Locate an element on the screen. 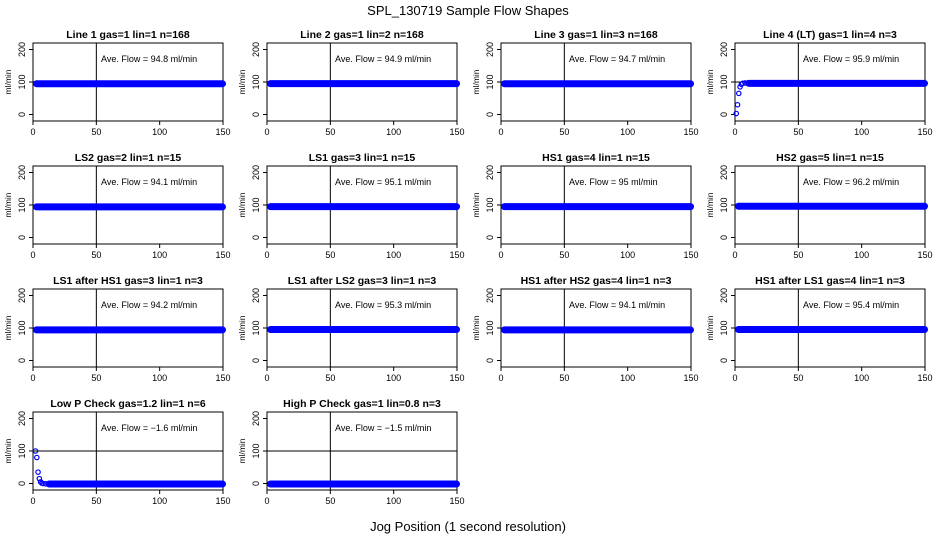 This screenshot has height=540, width=936. ave-flow-annotation: Ave. Flow = 95.4 ml/min is located at coordinates (851, 305).